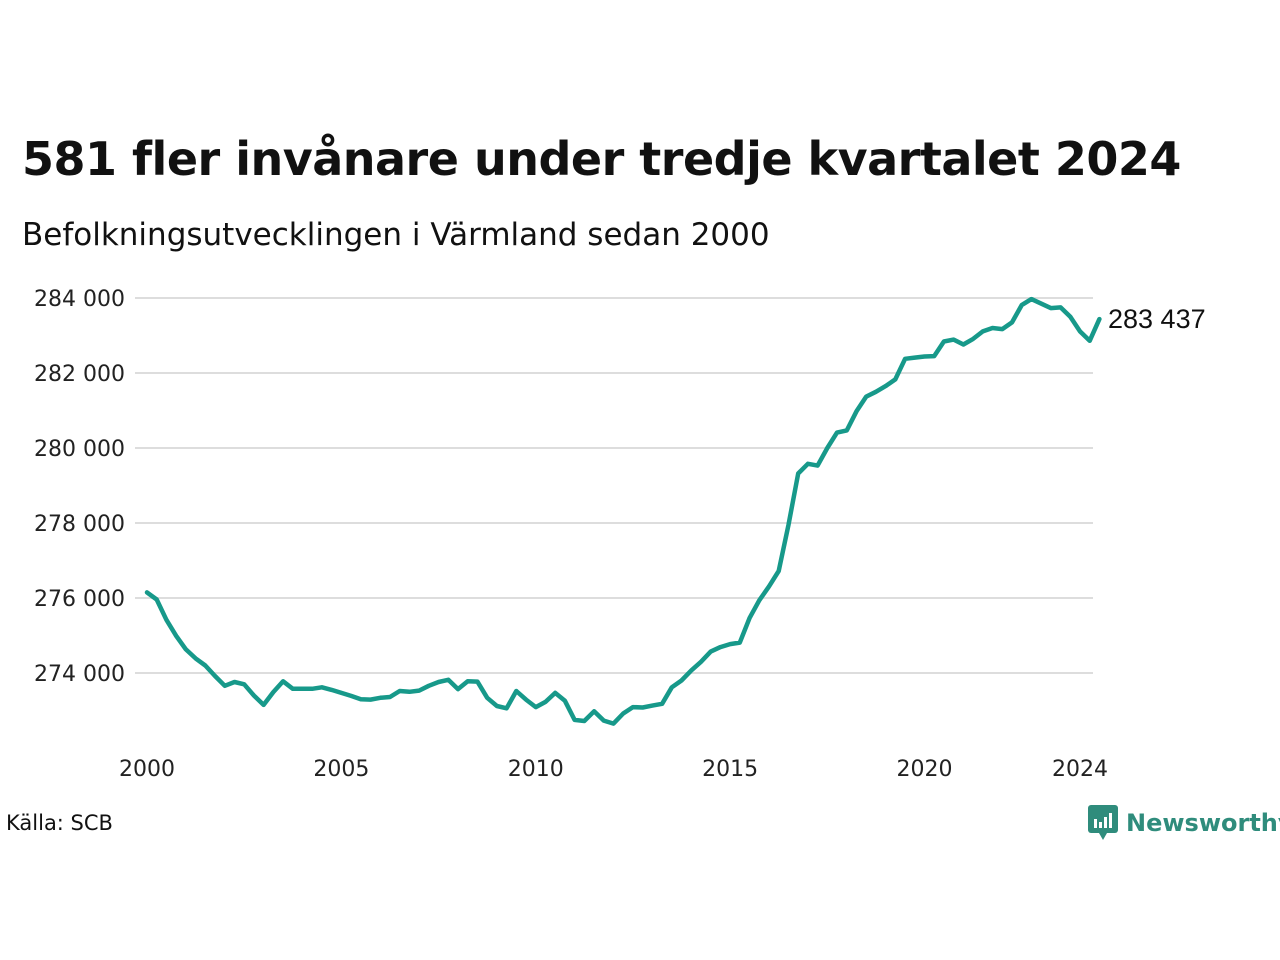 The image size is (1280, 960). Describe the element at coordinates (79, 674) in the screenshot. I see `y-tick-label: 274 000` at that location.